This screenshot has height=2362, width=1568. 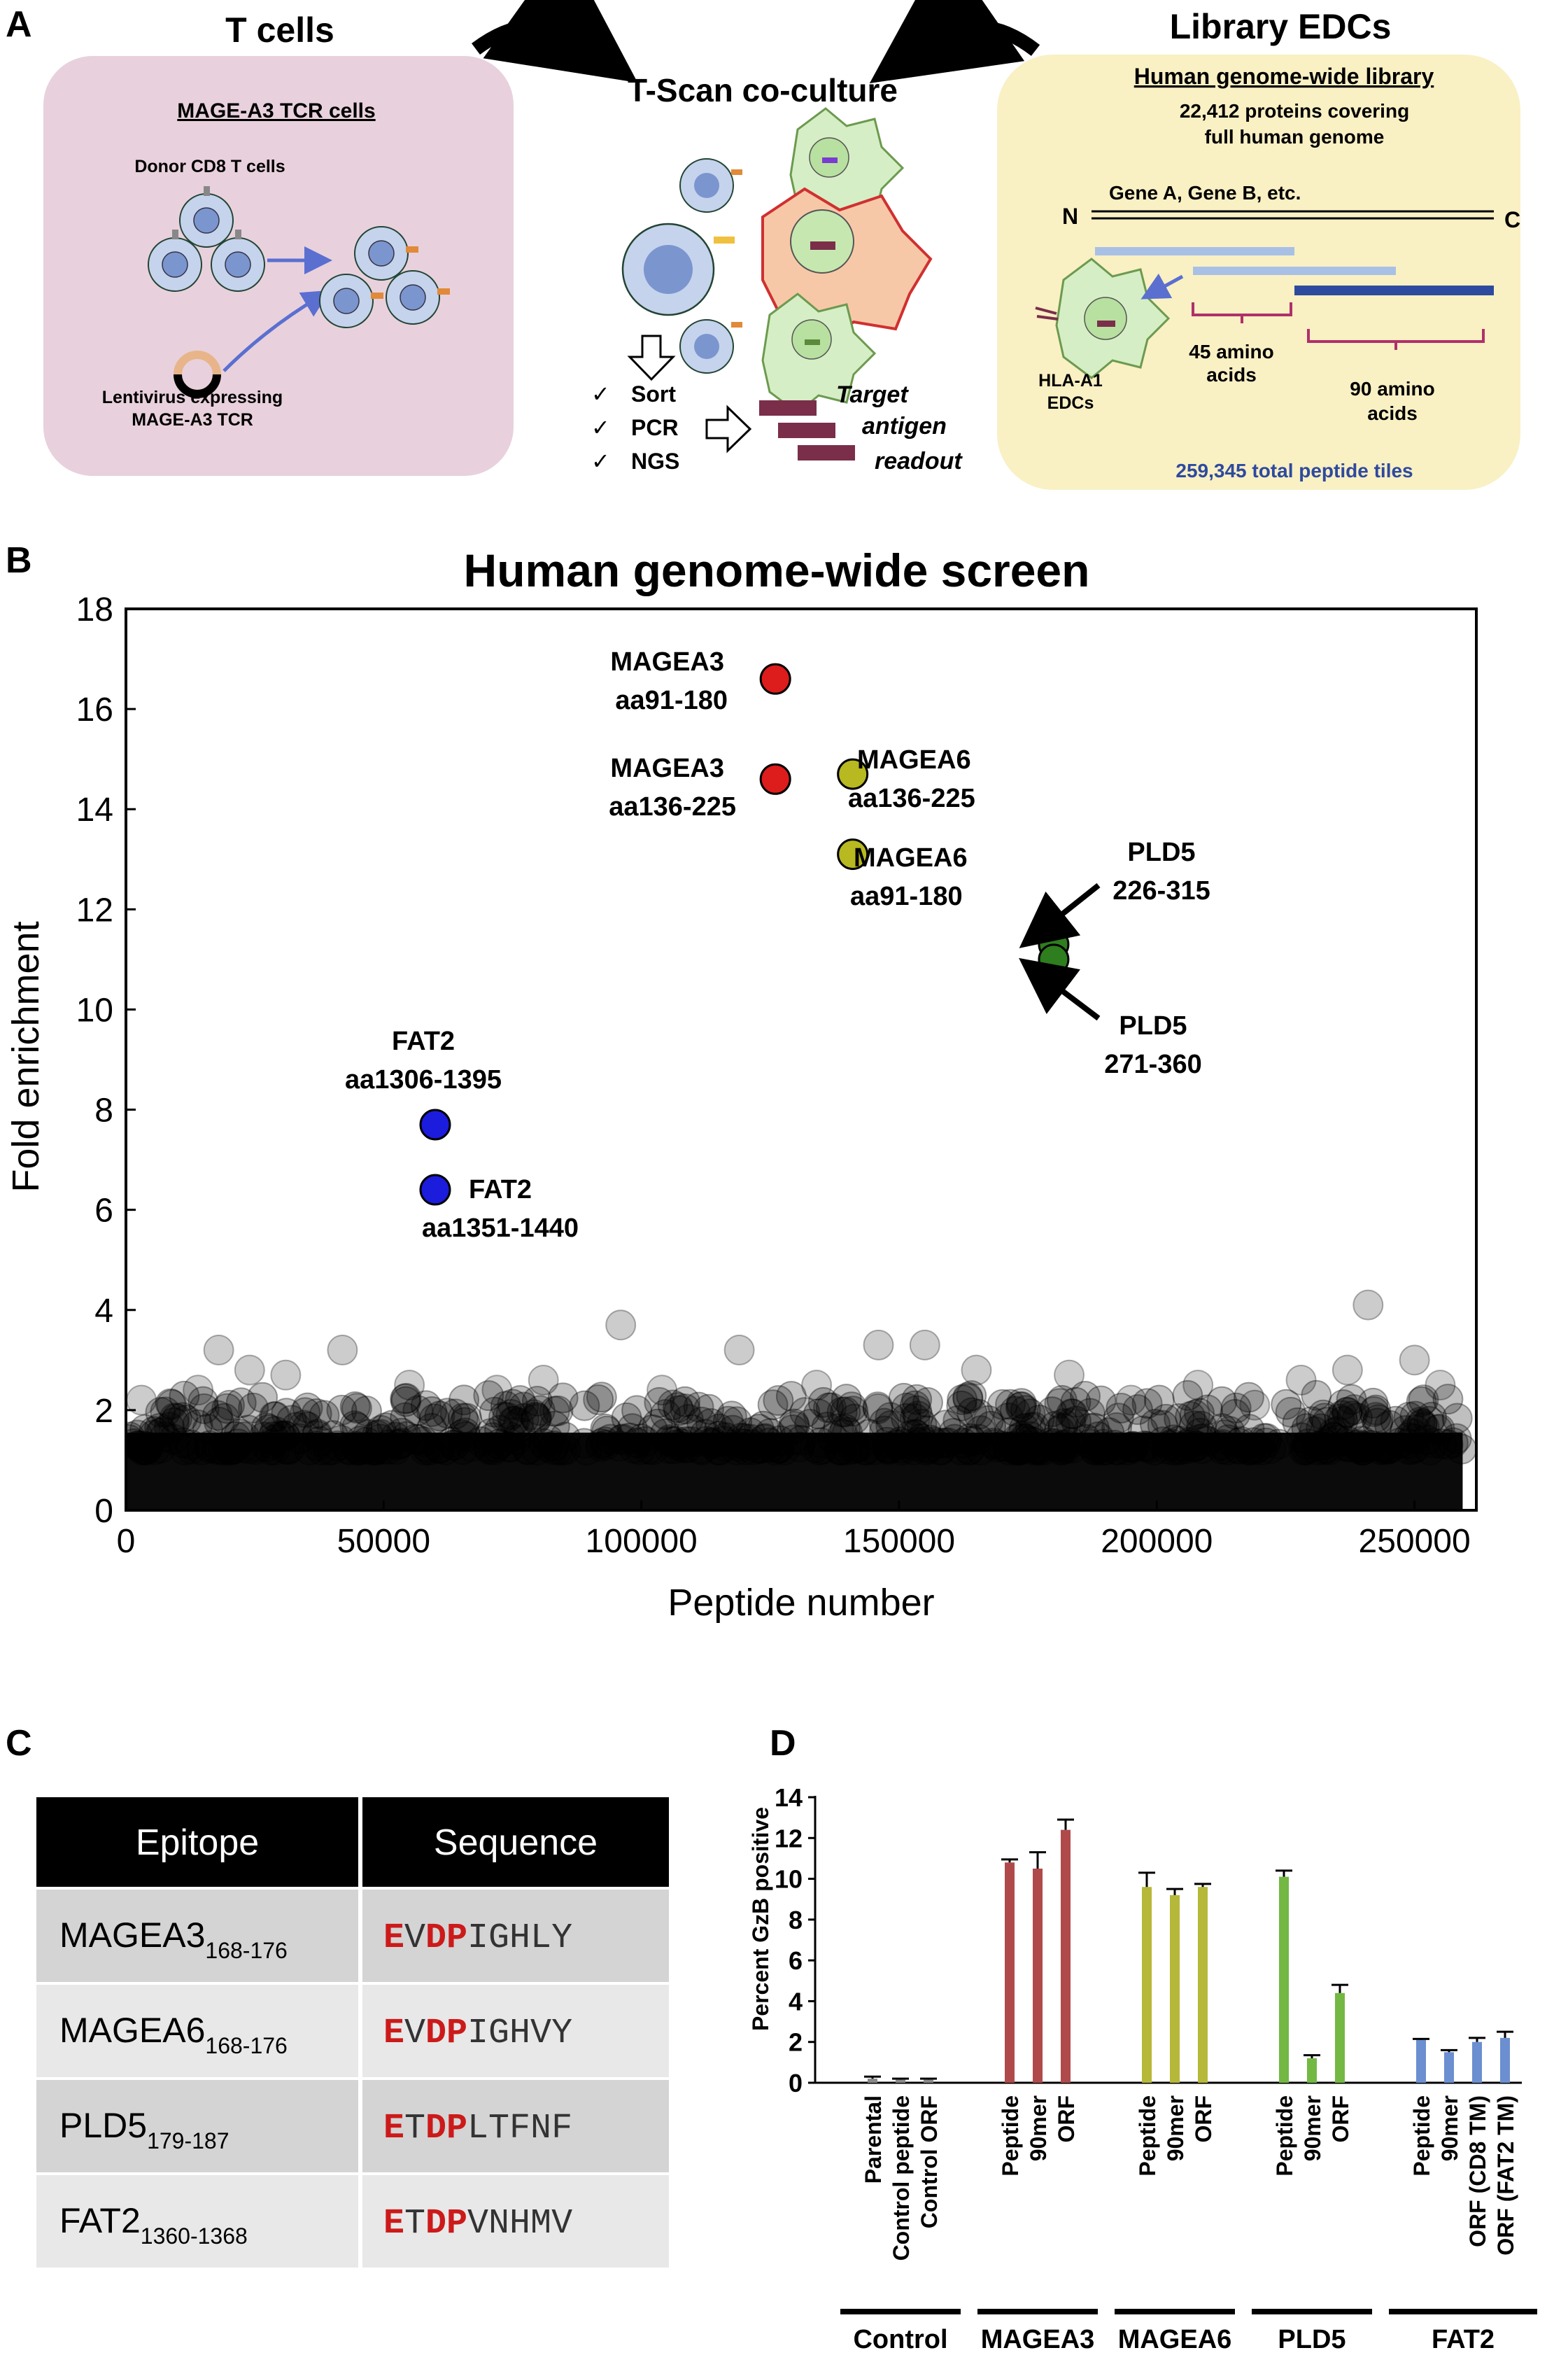 What do you see at coordinates (655, 427) in the screenshot?
I see `step-pcr: PCR` at bounding box center [655, 427].